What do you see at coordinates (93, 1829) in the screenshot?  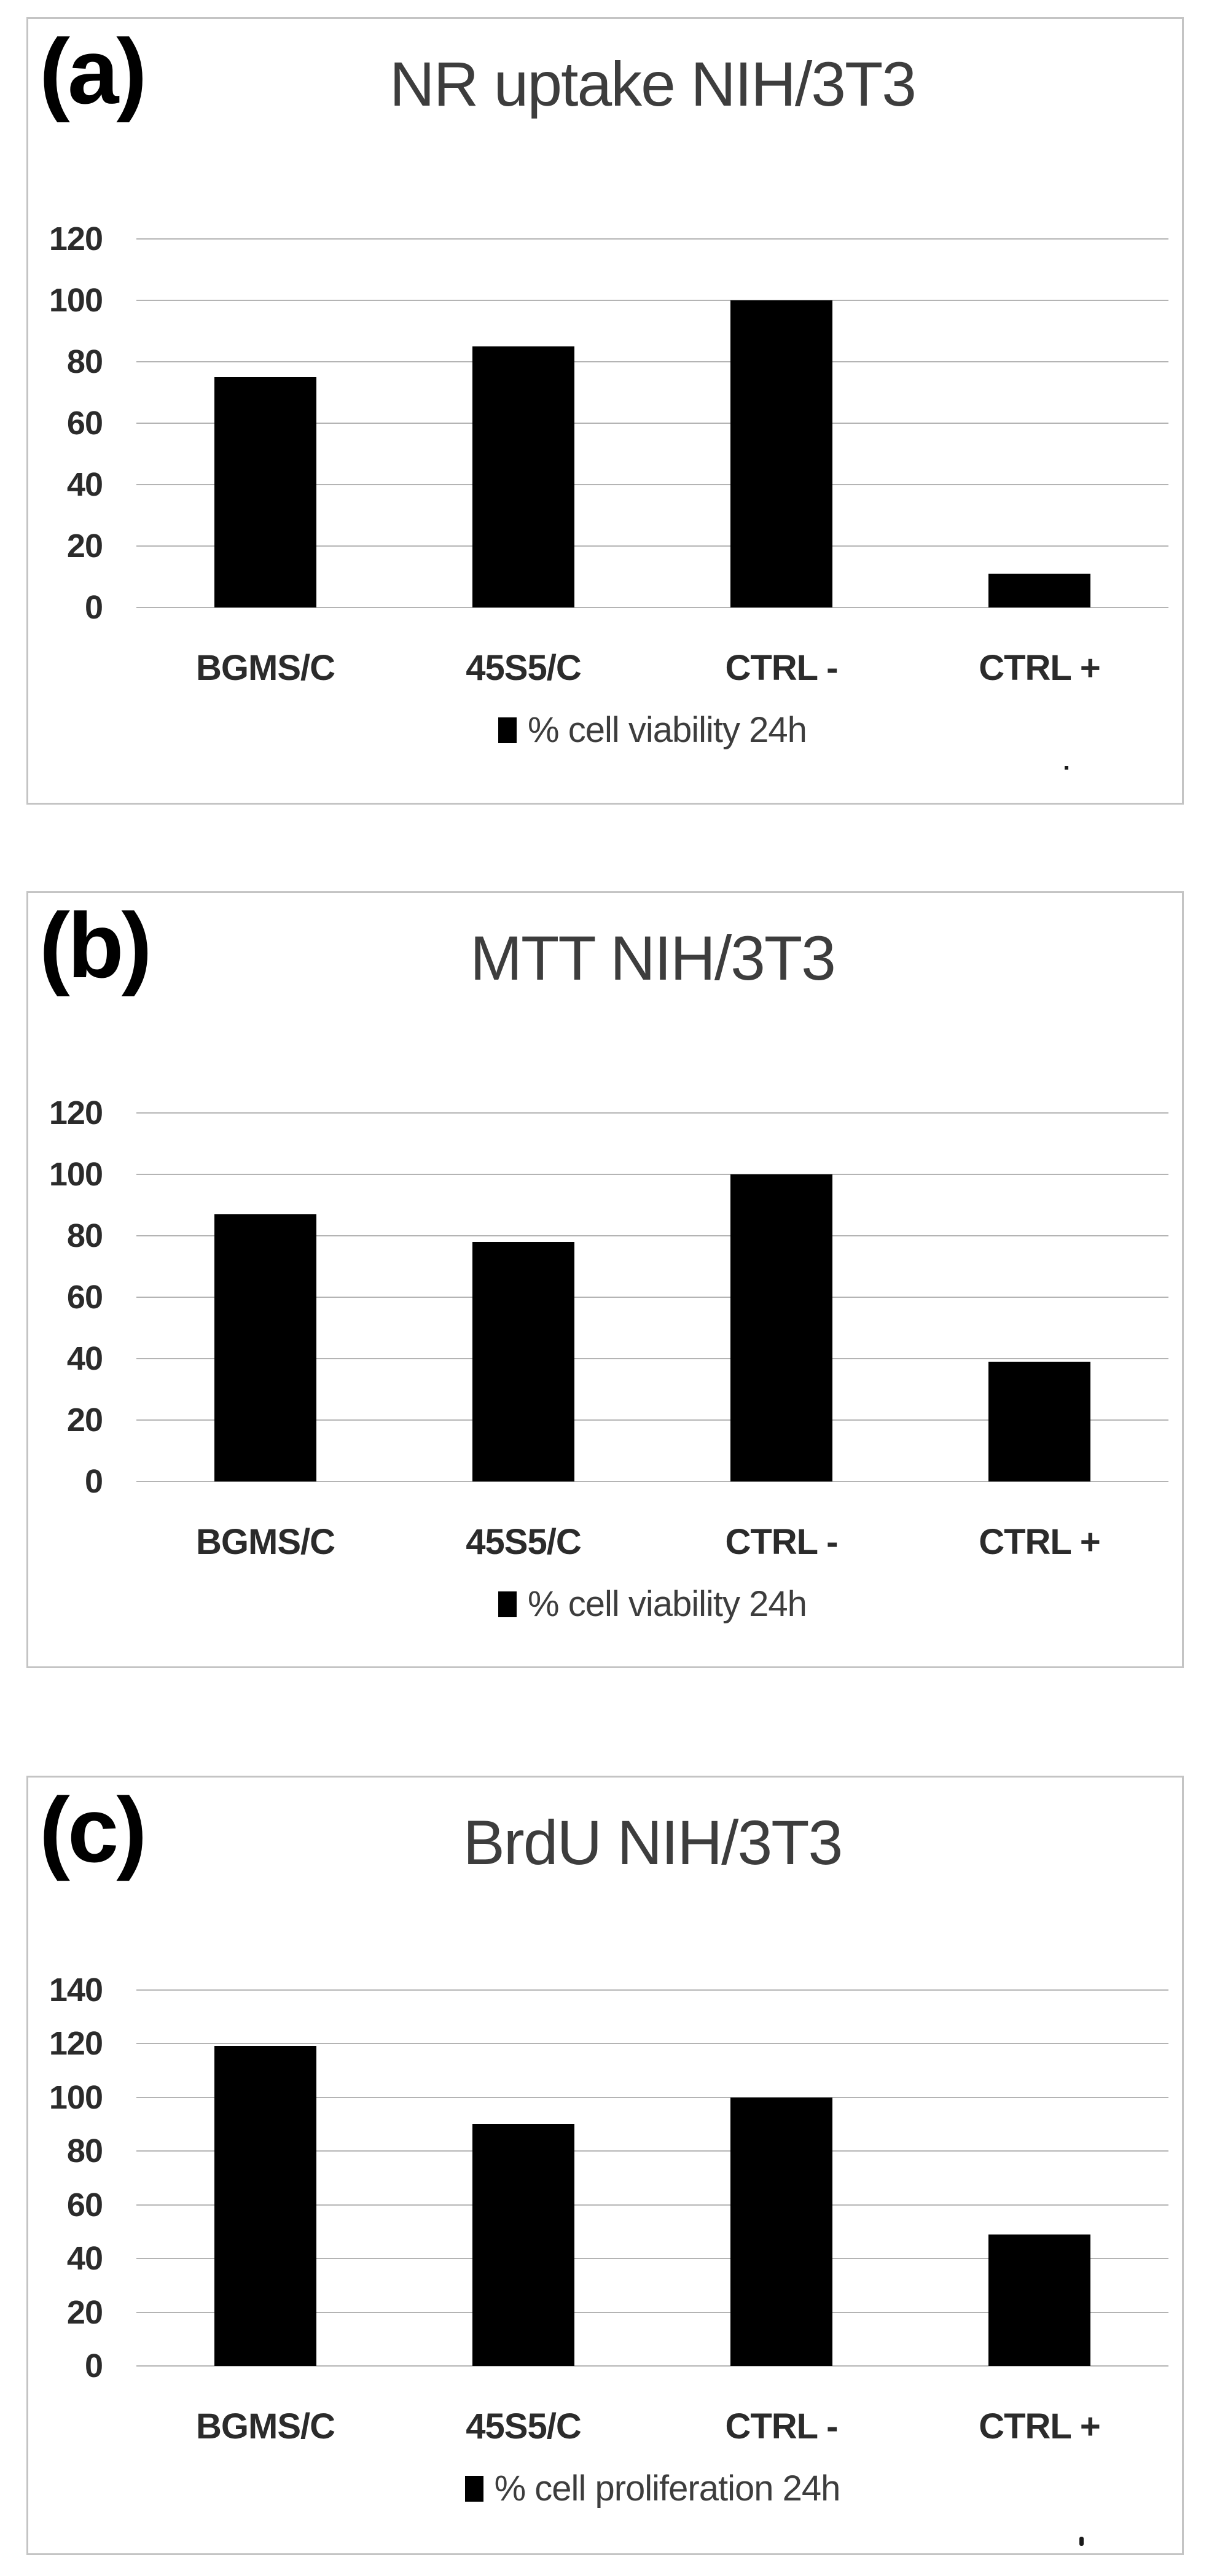 I see `panel-letter-label: (c)` at bounding box center [93, 1829].